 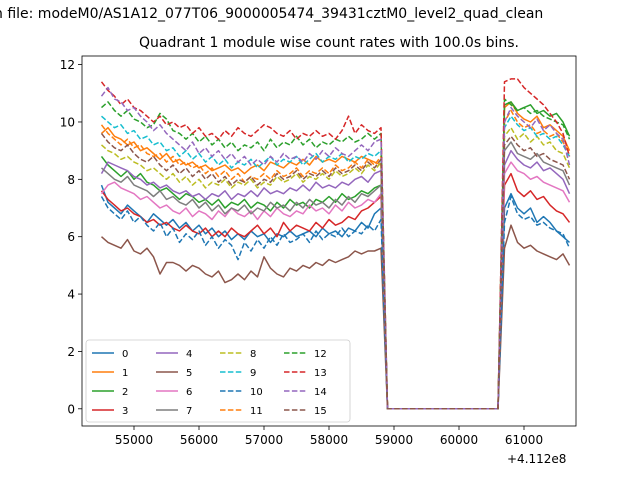 What do you see at coordinates (524, 440) in the screenshot?
I see `x-tick-label: 61000` at bounding box center [524, 440].